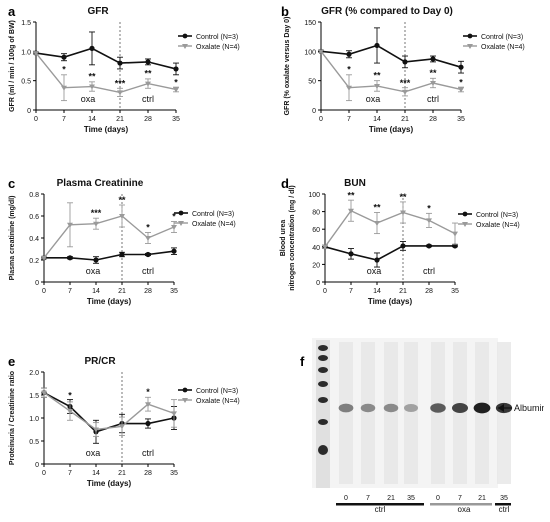  Describe the element at coordinates (501, 408) in the screenshot. I see `band-arrowhead` at that location.